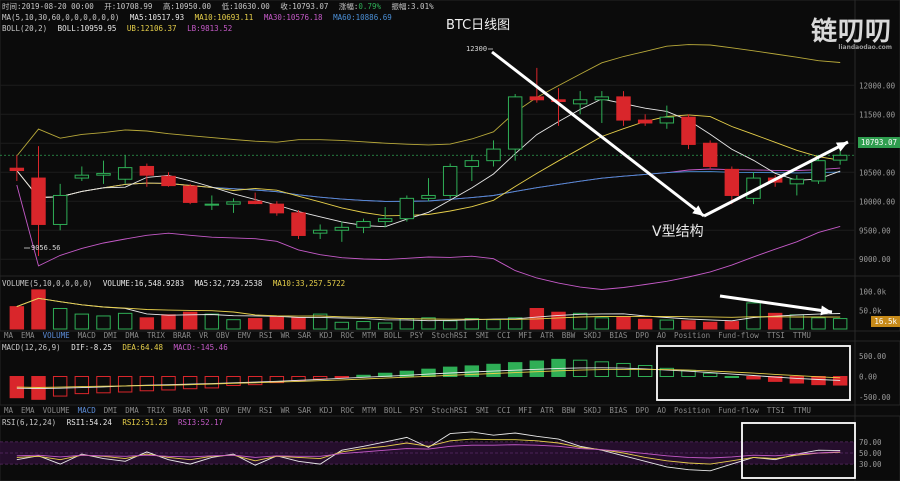  Describe the element at coordinates (873, 292) in the screenshot. I see `volume-tick-label: 100.0k` at that location.